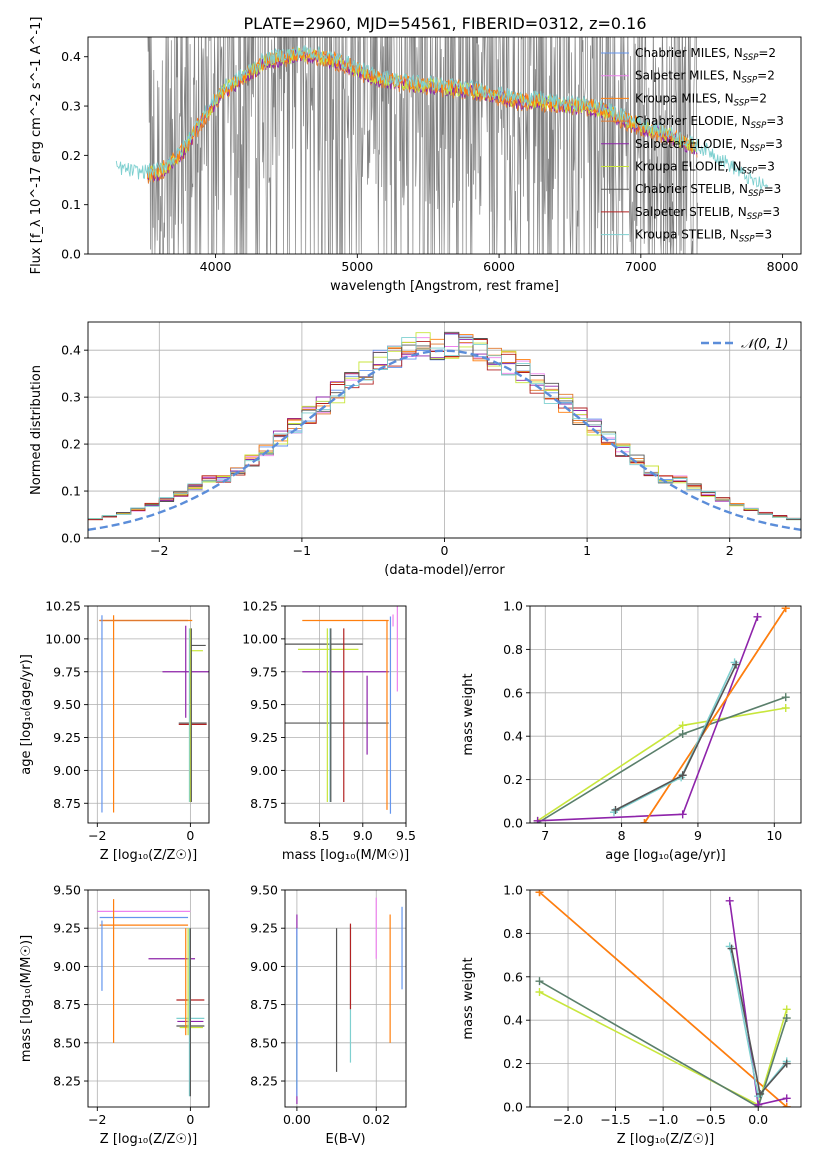  I want to click on plot-area-spectrum, so click(442, 145).